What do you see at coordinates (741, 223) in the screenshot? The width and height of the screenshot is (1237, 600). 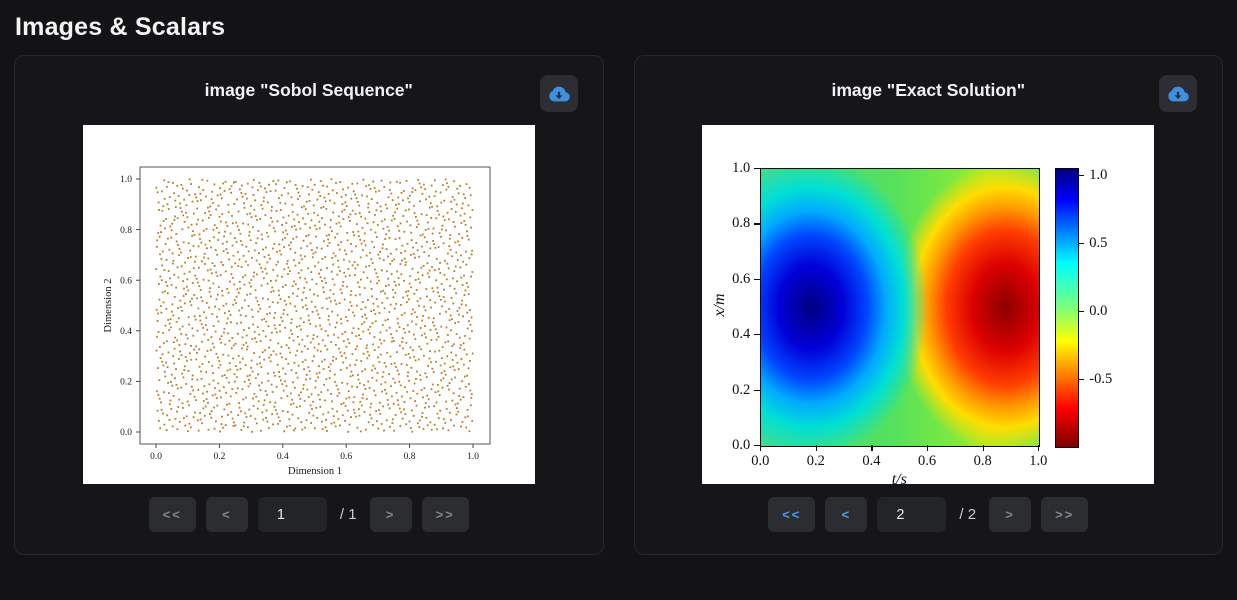 I see `y-tick-label: 0.8` at bounding box center [741, 223].